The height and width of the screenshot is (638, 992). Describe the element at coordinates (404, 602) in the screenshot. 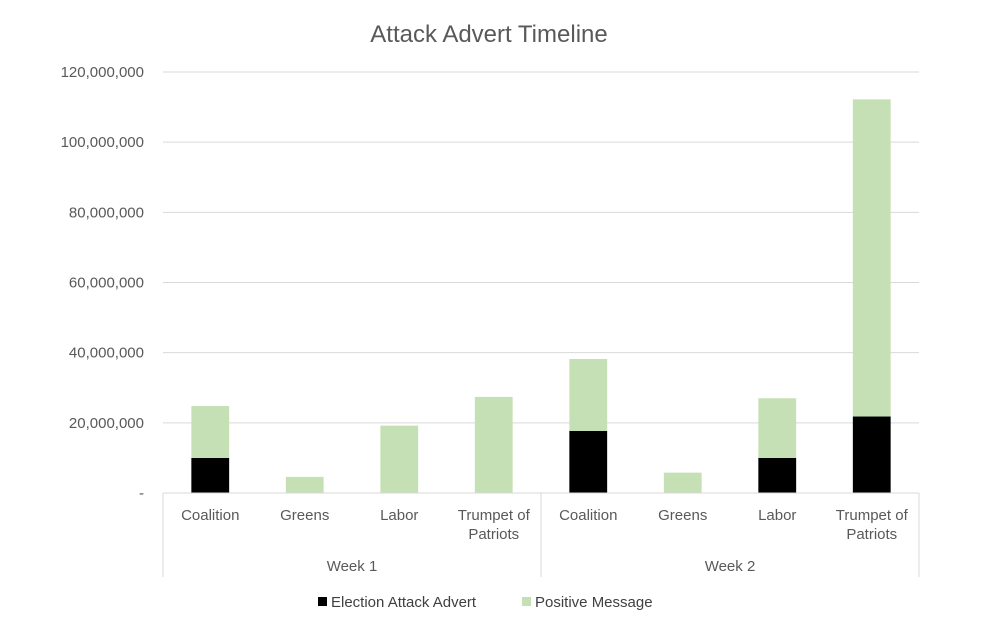

I see `legend-label: Election Attack Advert` at that location.